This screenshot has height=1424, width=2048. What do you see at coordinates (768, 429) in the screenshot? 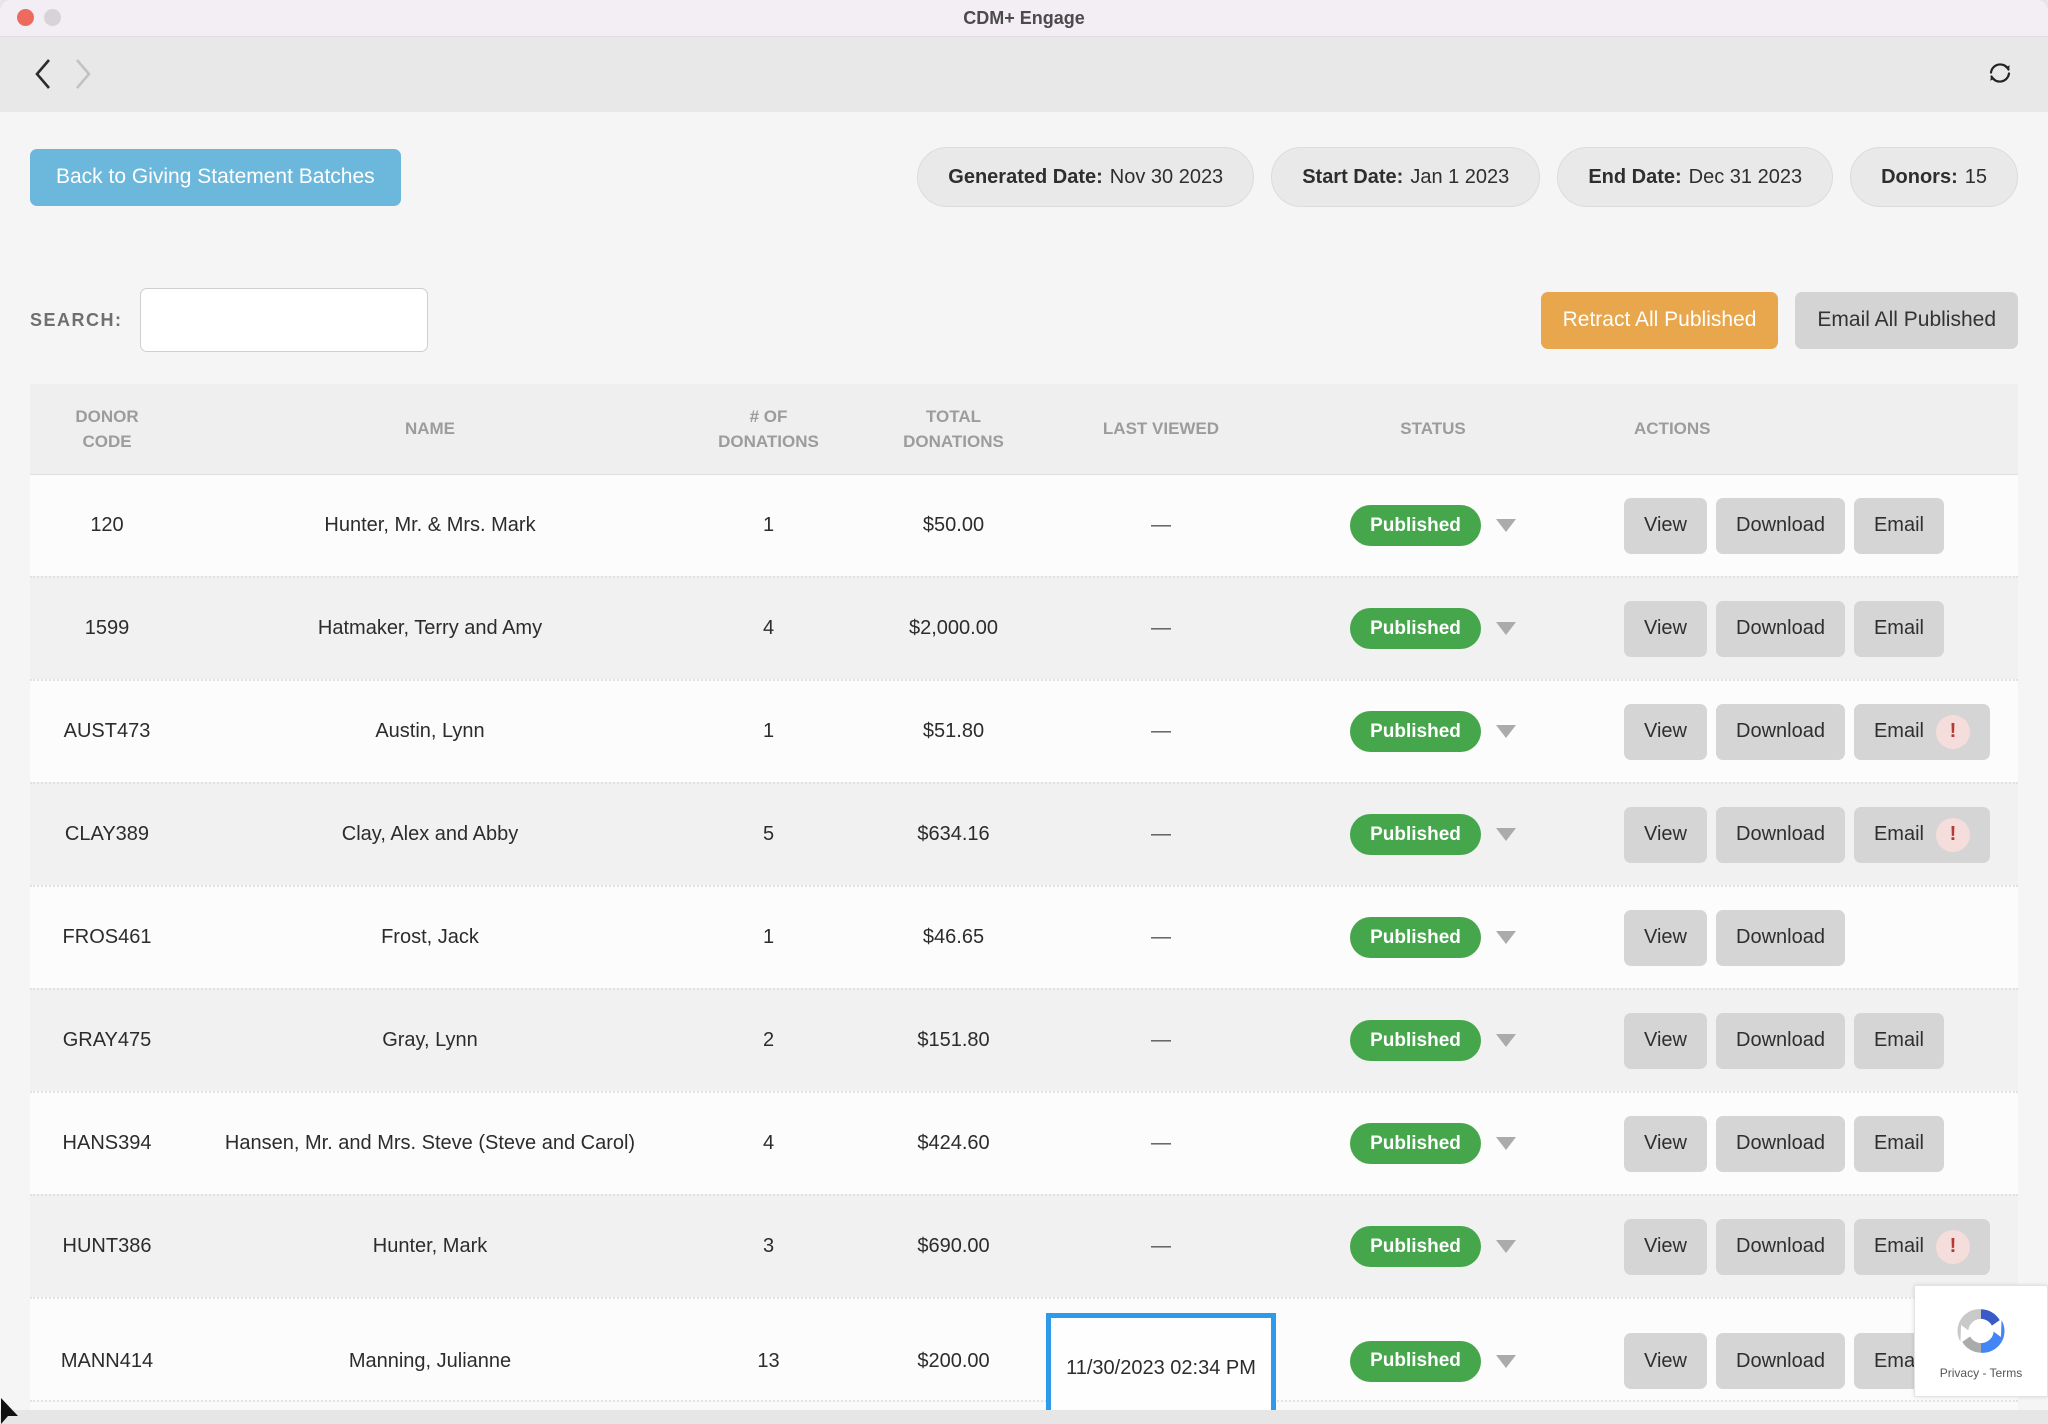
I see `column-header-2: # OF DONATIONS` at bounding box center [768, 429].